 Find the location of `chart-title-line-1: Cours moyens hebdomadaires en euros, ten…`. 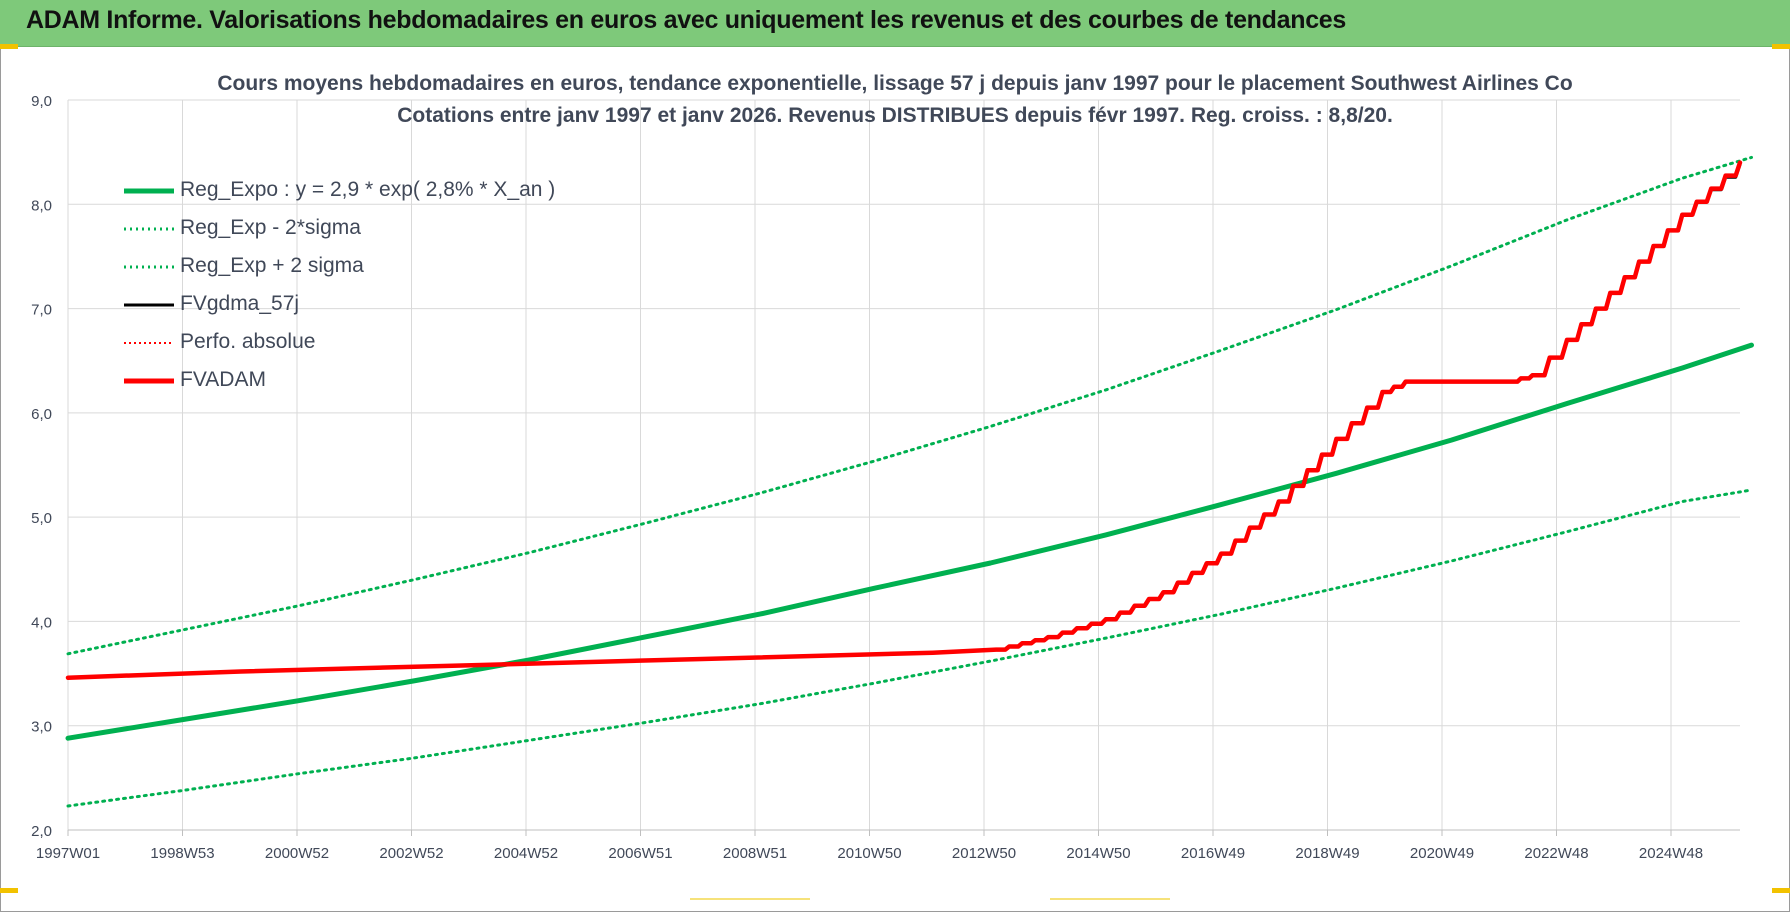

chart-title-line-1: Cours moyens hebdomadaires en euros, ten… is located at coordinates (895, 83).